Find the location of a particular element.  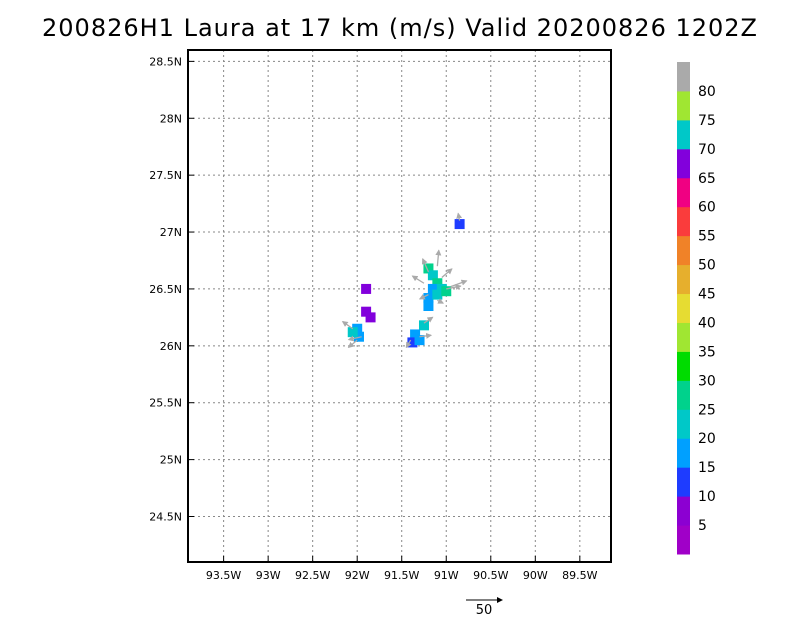

lat-tick-label: 24.5N is located at coordinates (165, 516).